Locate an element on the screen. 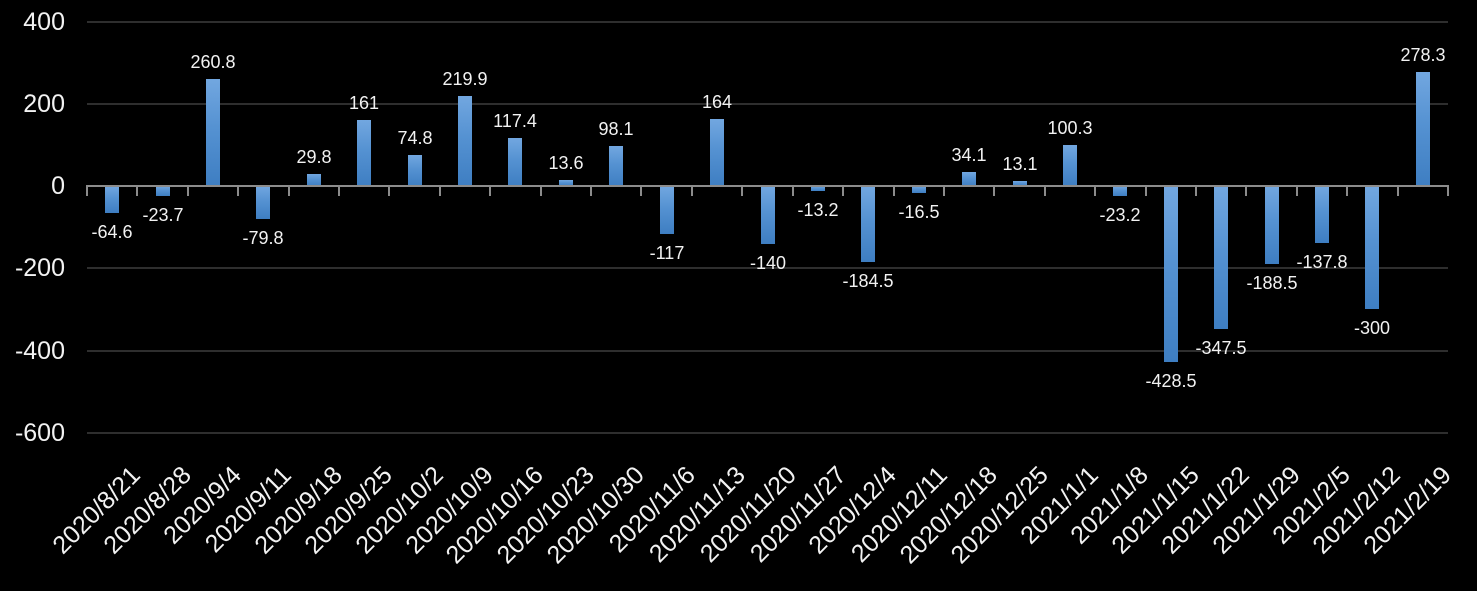  bar-2020/12/11 is located at coordinates (919, 189).